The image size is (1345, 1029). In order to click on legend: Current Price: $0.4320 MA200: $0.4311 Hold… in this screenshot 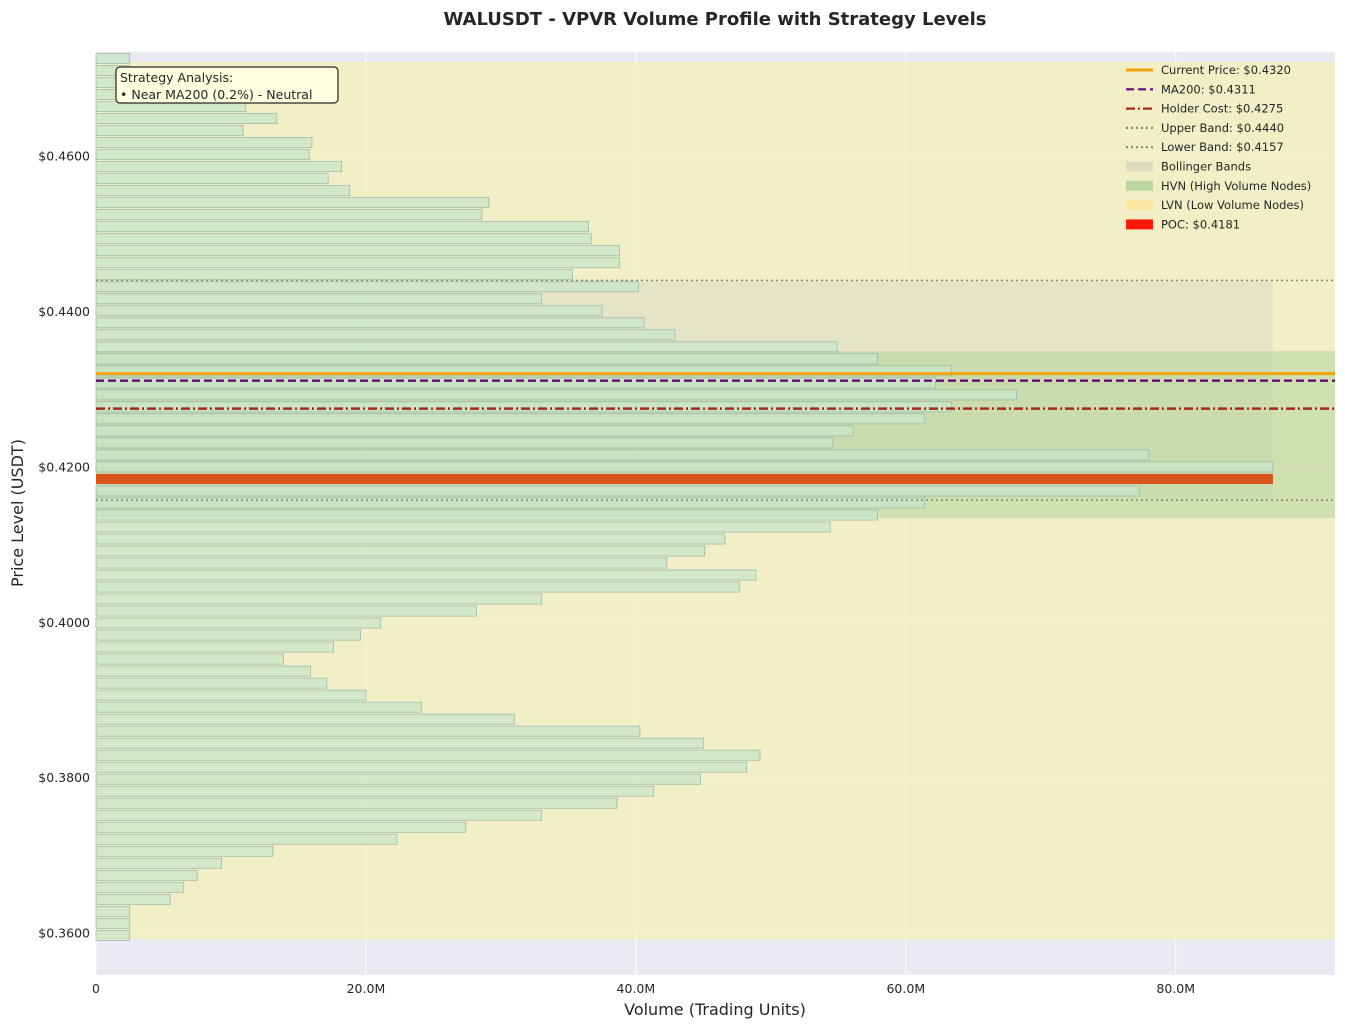, I will do `click(1218, 147)`.